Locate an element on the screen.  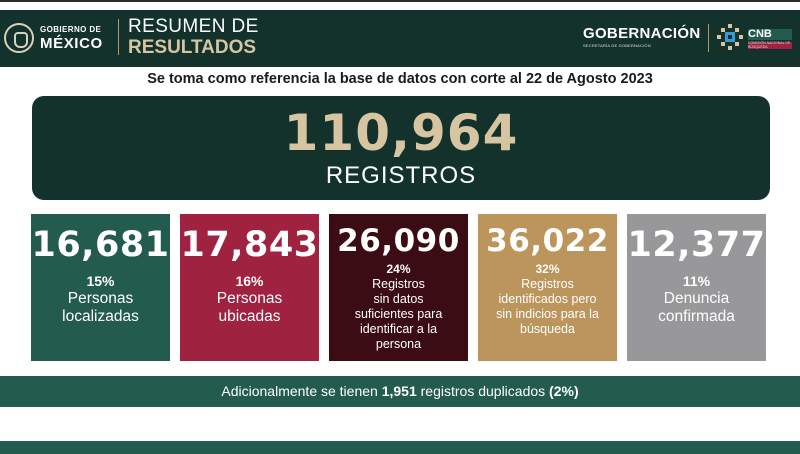
card-label-line: Denuncia is located at coordinates (696, 298).